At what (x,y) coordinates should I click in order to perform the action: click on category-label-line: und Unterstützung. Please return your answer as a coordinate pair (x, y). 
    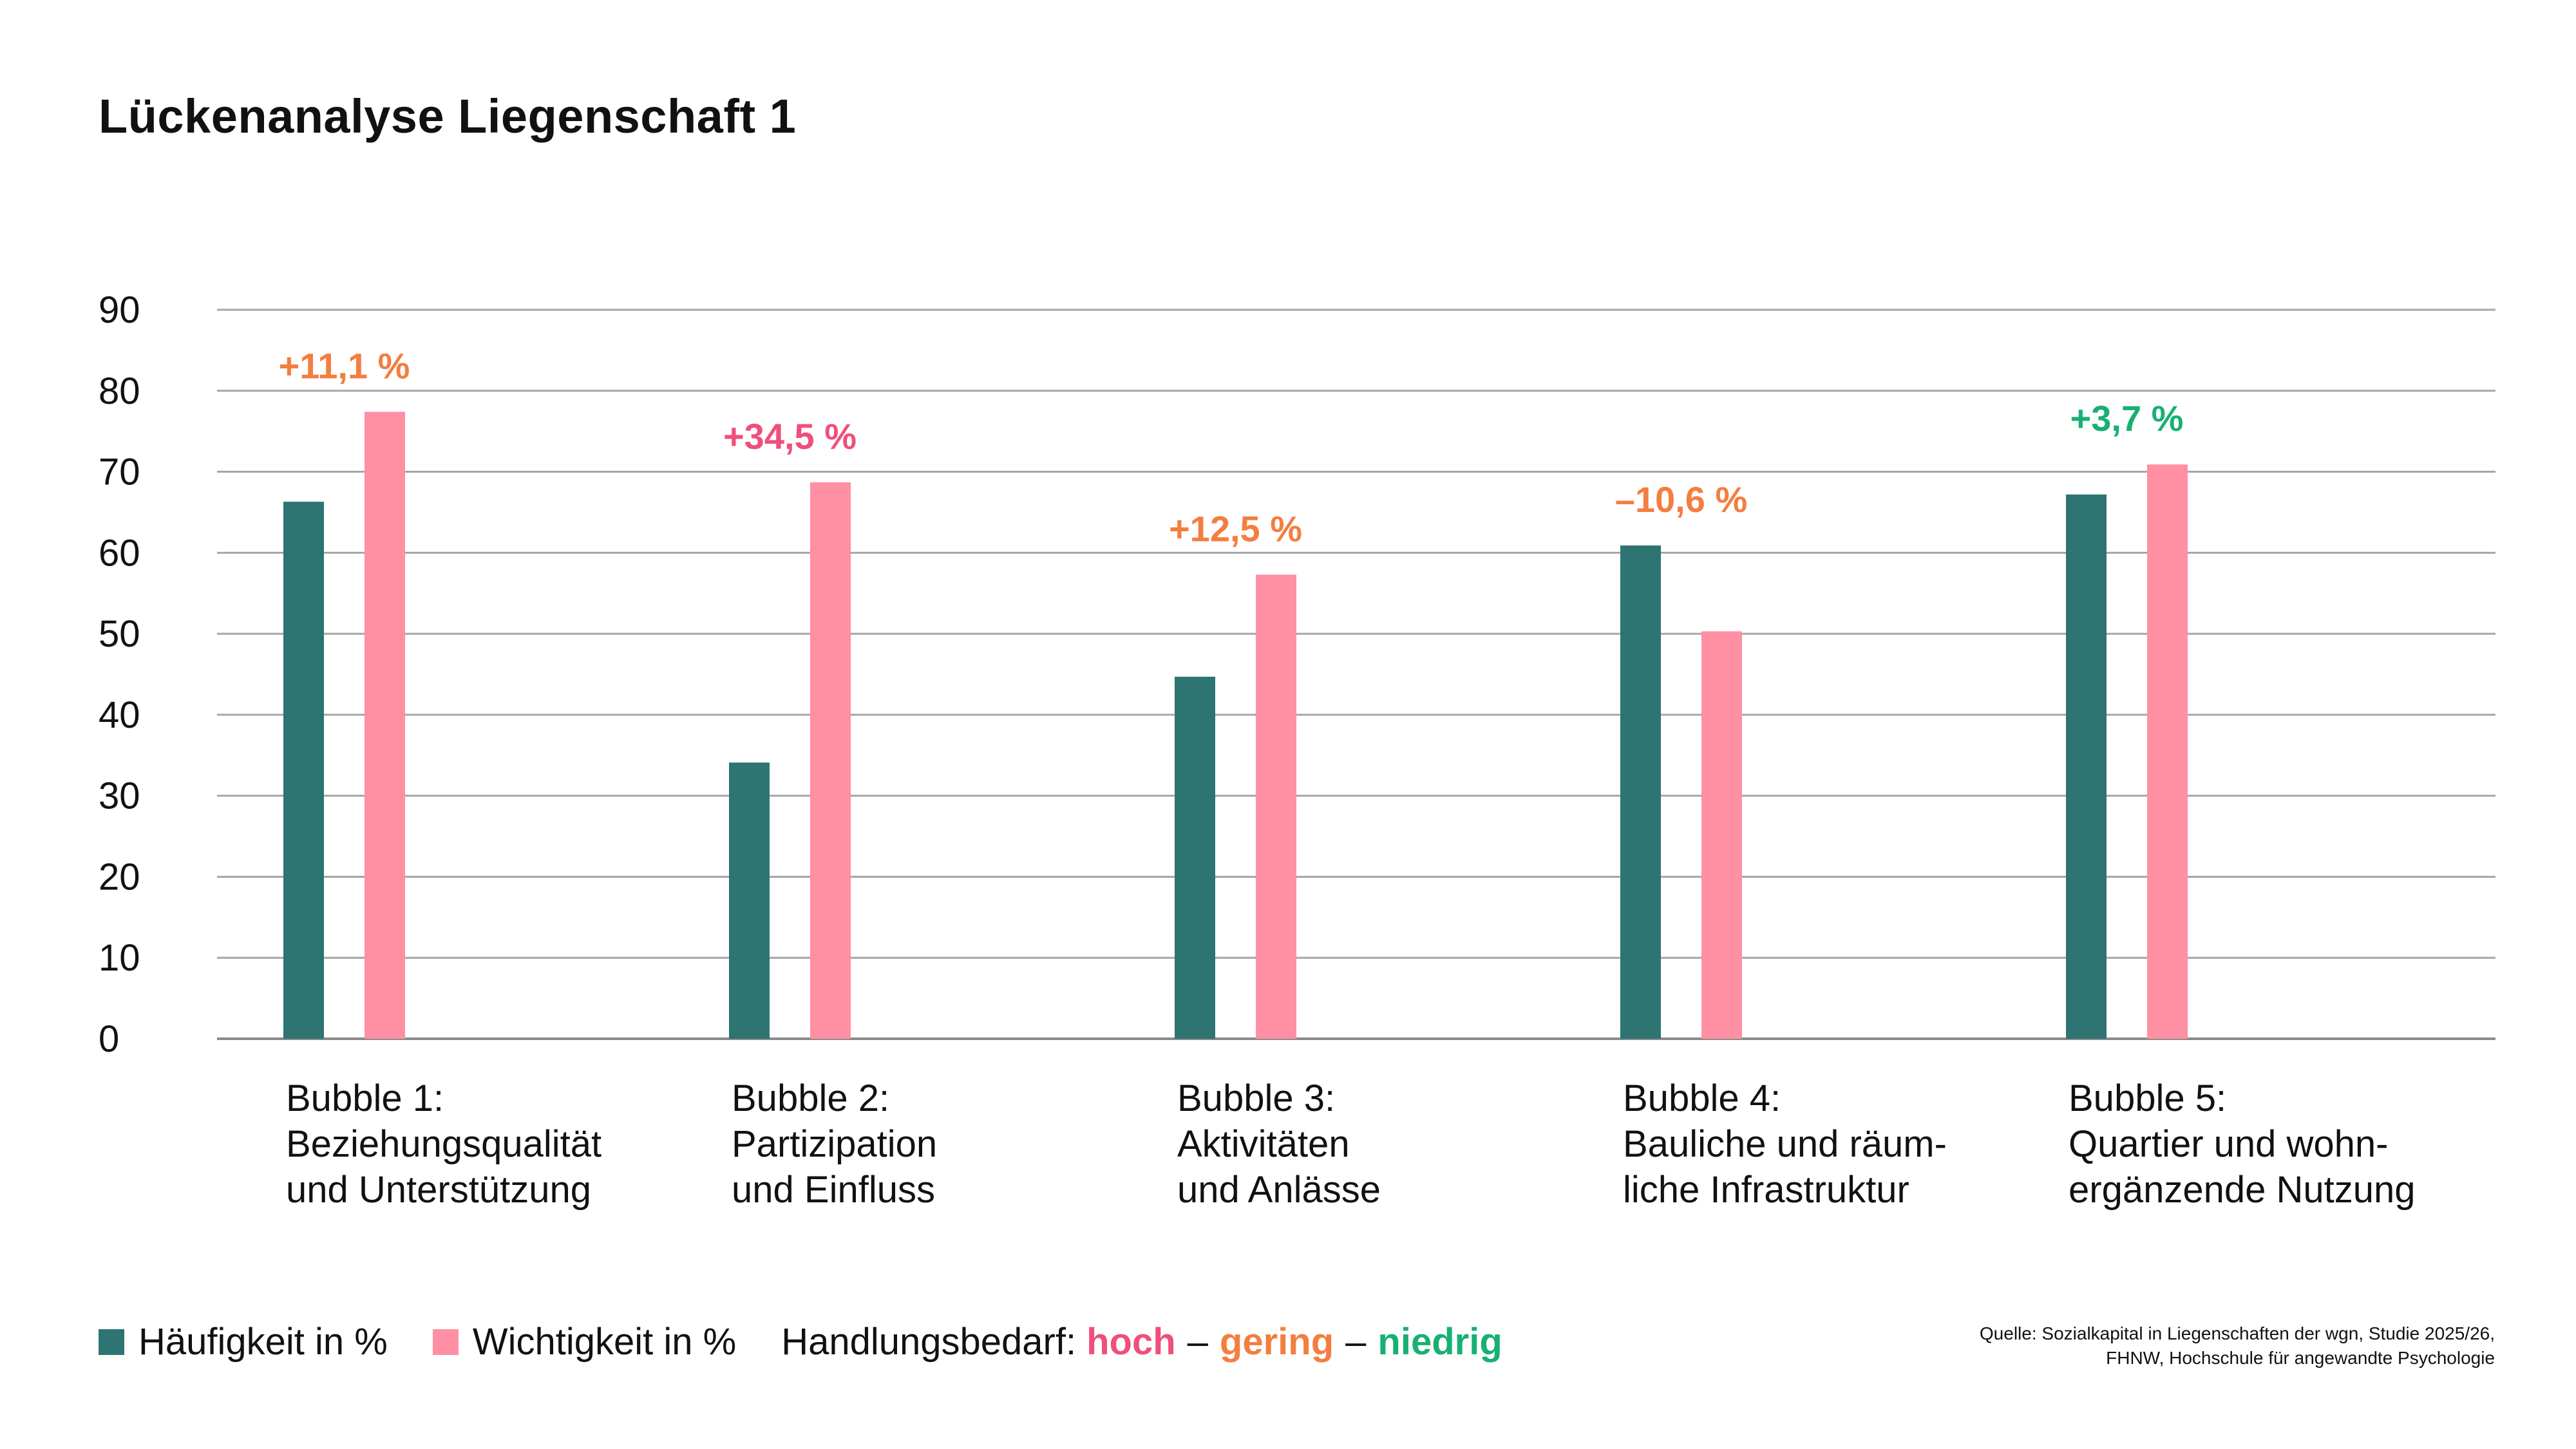
    Looking at the image, I should click on (438, 1190).